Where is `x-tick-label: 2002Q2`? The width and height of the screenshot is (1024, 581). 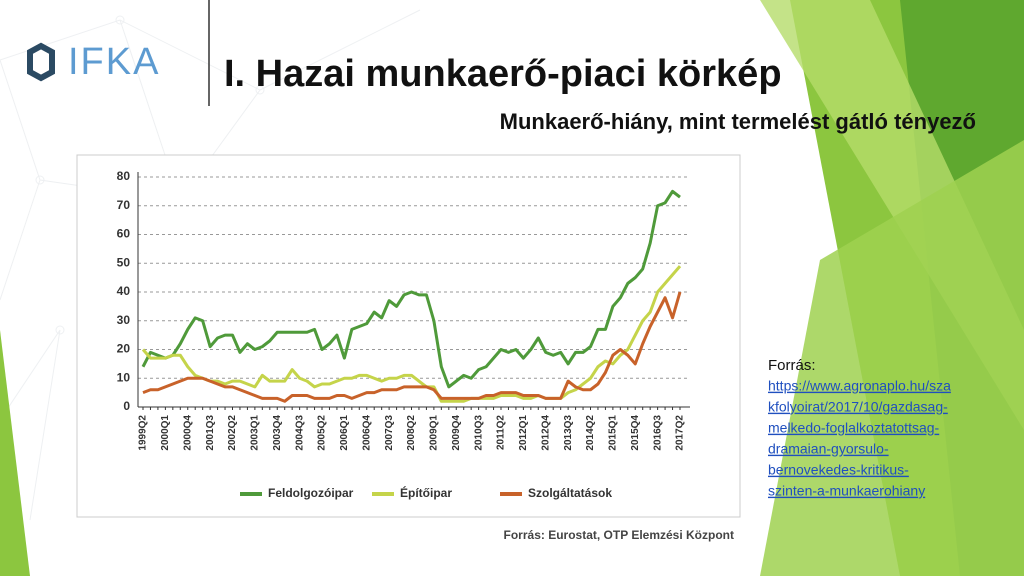
x-tick-label: 2002Q2 is located at coordinates (232, 433).